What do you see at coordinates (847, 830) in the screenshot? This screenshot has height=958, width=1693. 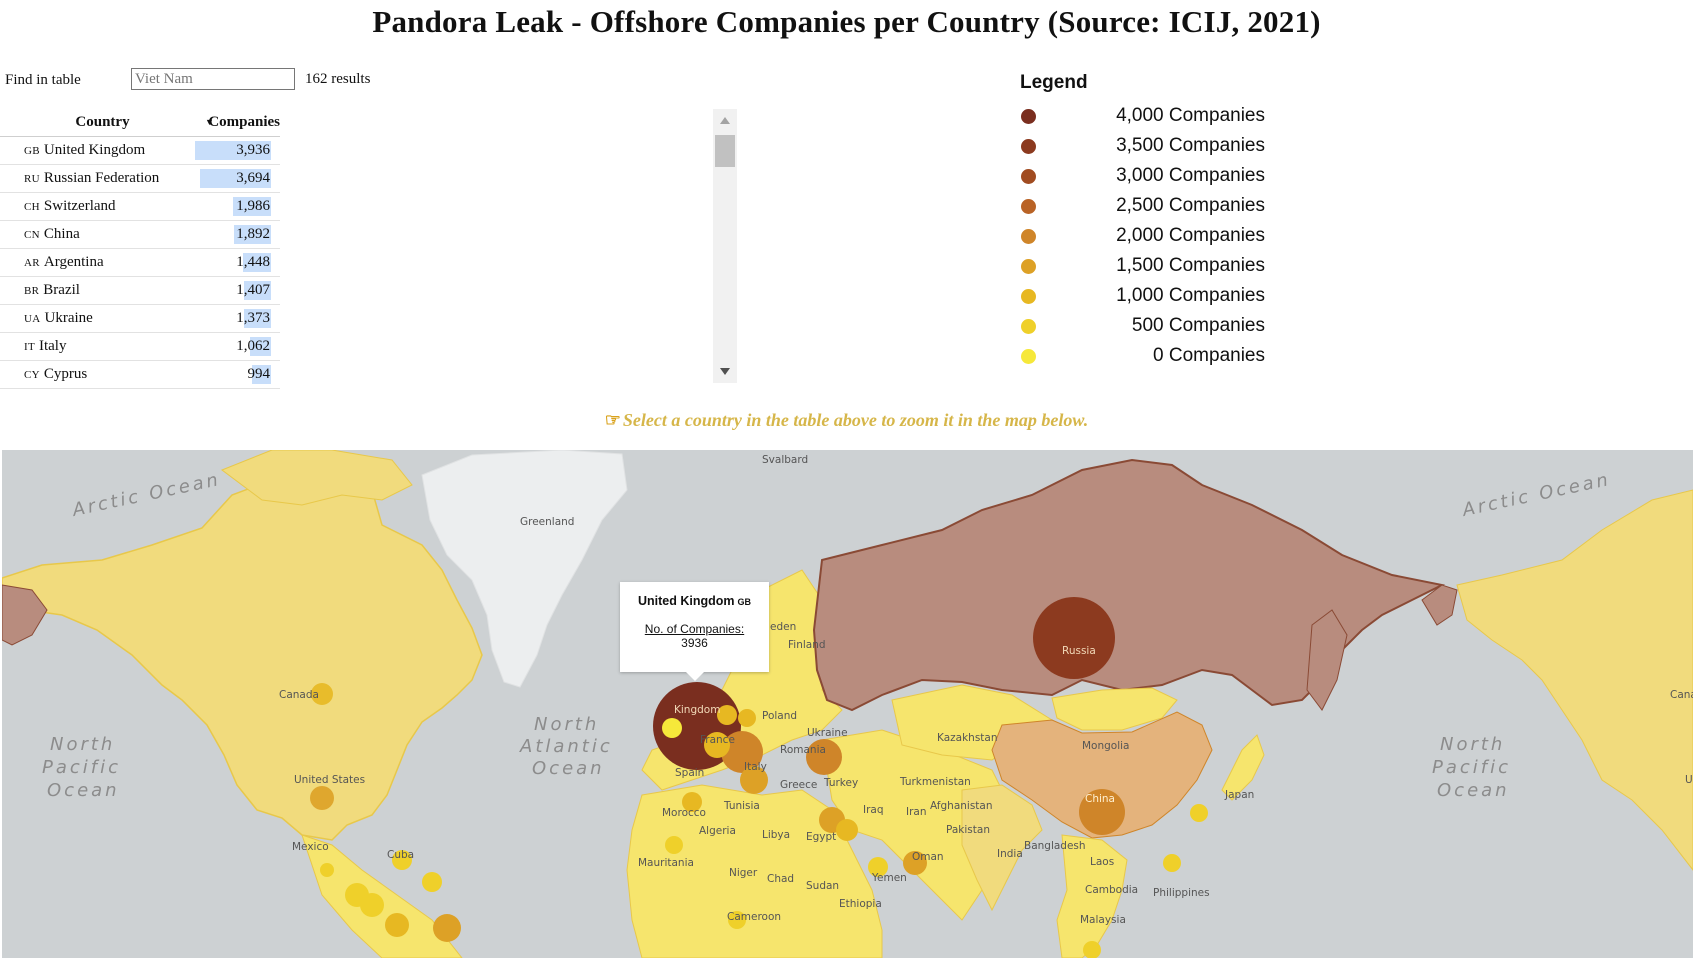 I see `bubble-turkey` at bounding box center [847, 830].